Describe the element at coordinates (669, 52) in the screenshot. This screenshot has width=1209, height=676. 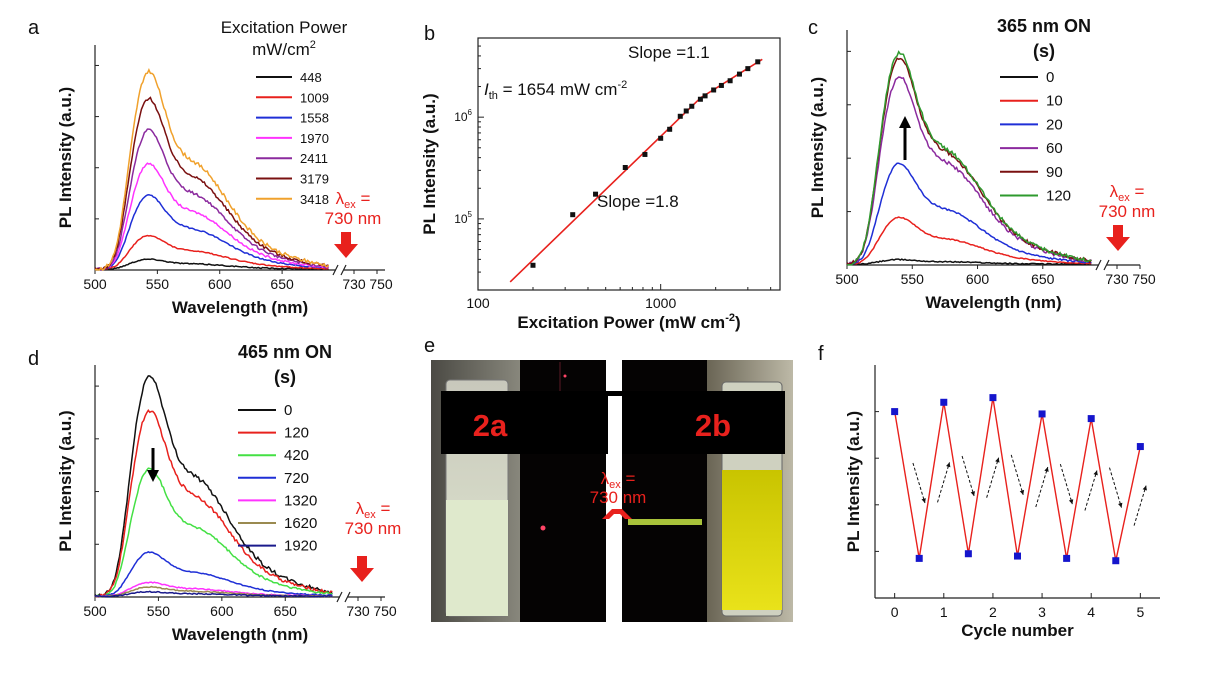
I see `slope-label-high: Slope =1.1` at that location.